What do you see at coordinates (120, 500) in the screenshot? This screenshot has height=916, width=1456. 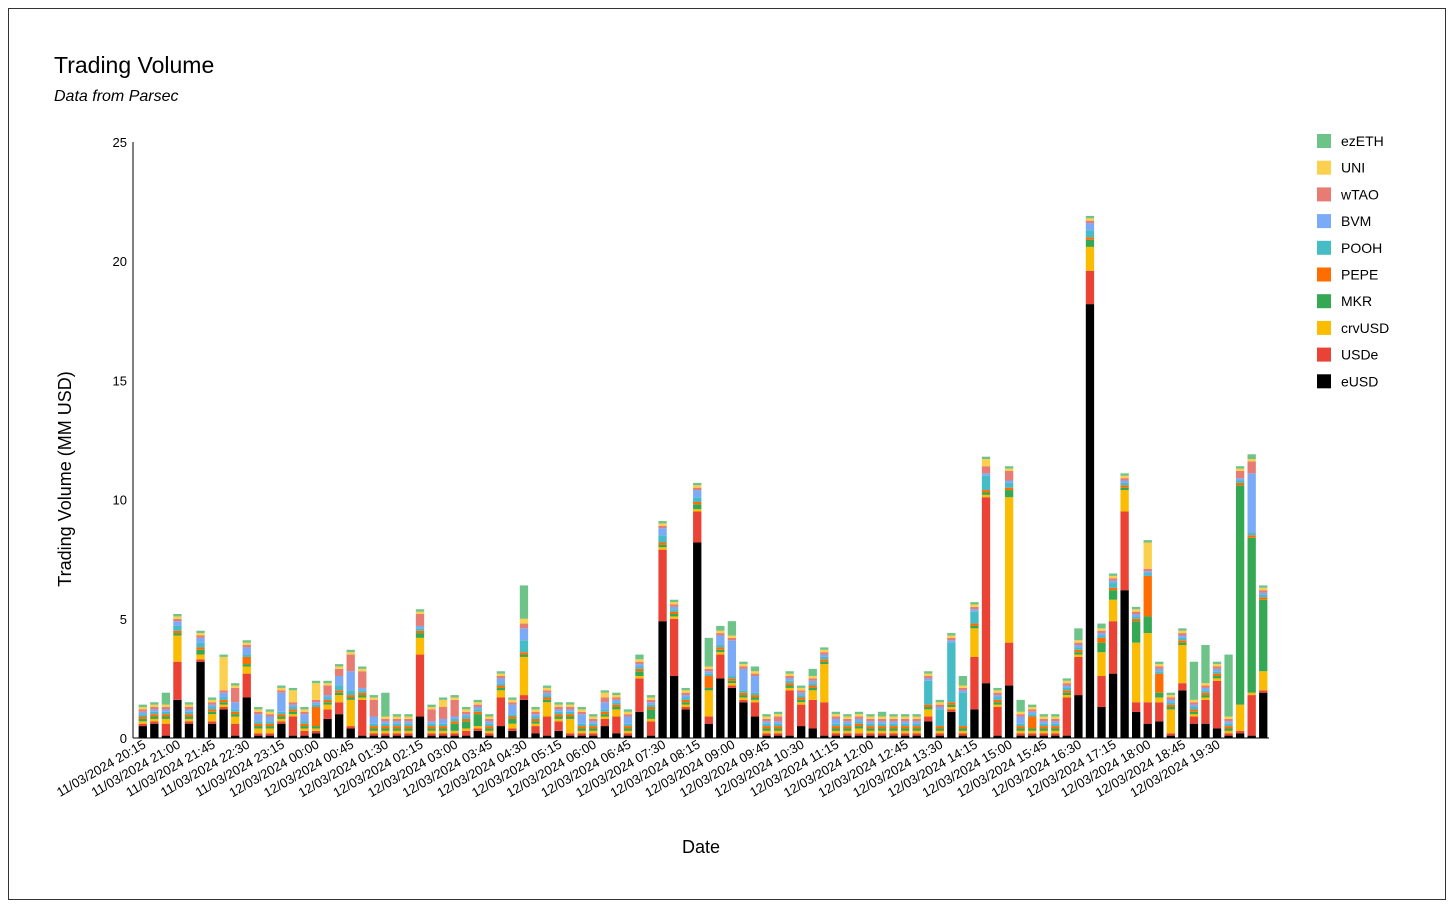 I see `y-tick-label: 10` at bounding box center [120, 500].